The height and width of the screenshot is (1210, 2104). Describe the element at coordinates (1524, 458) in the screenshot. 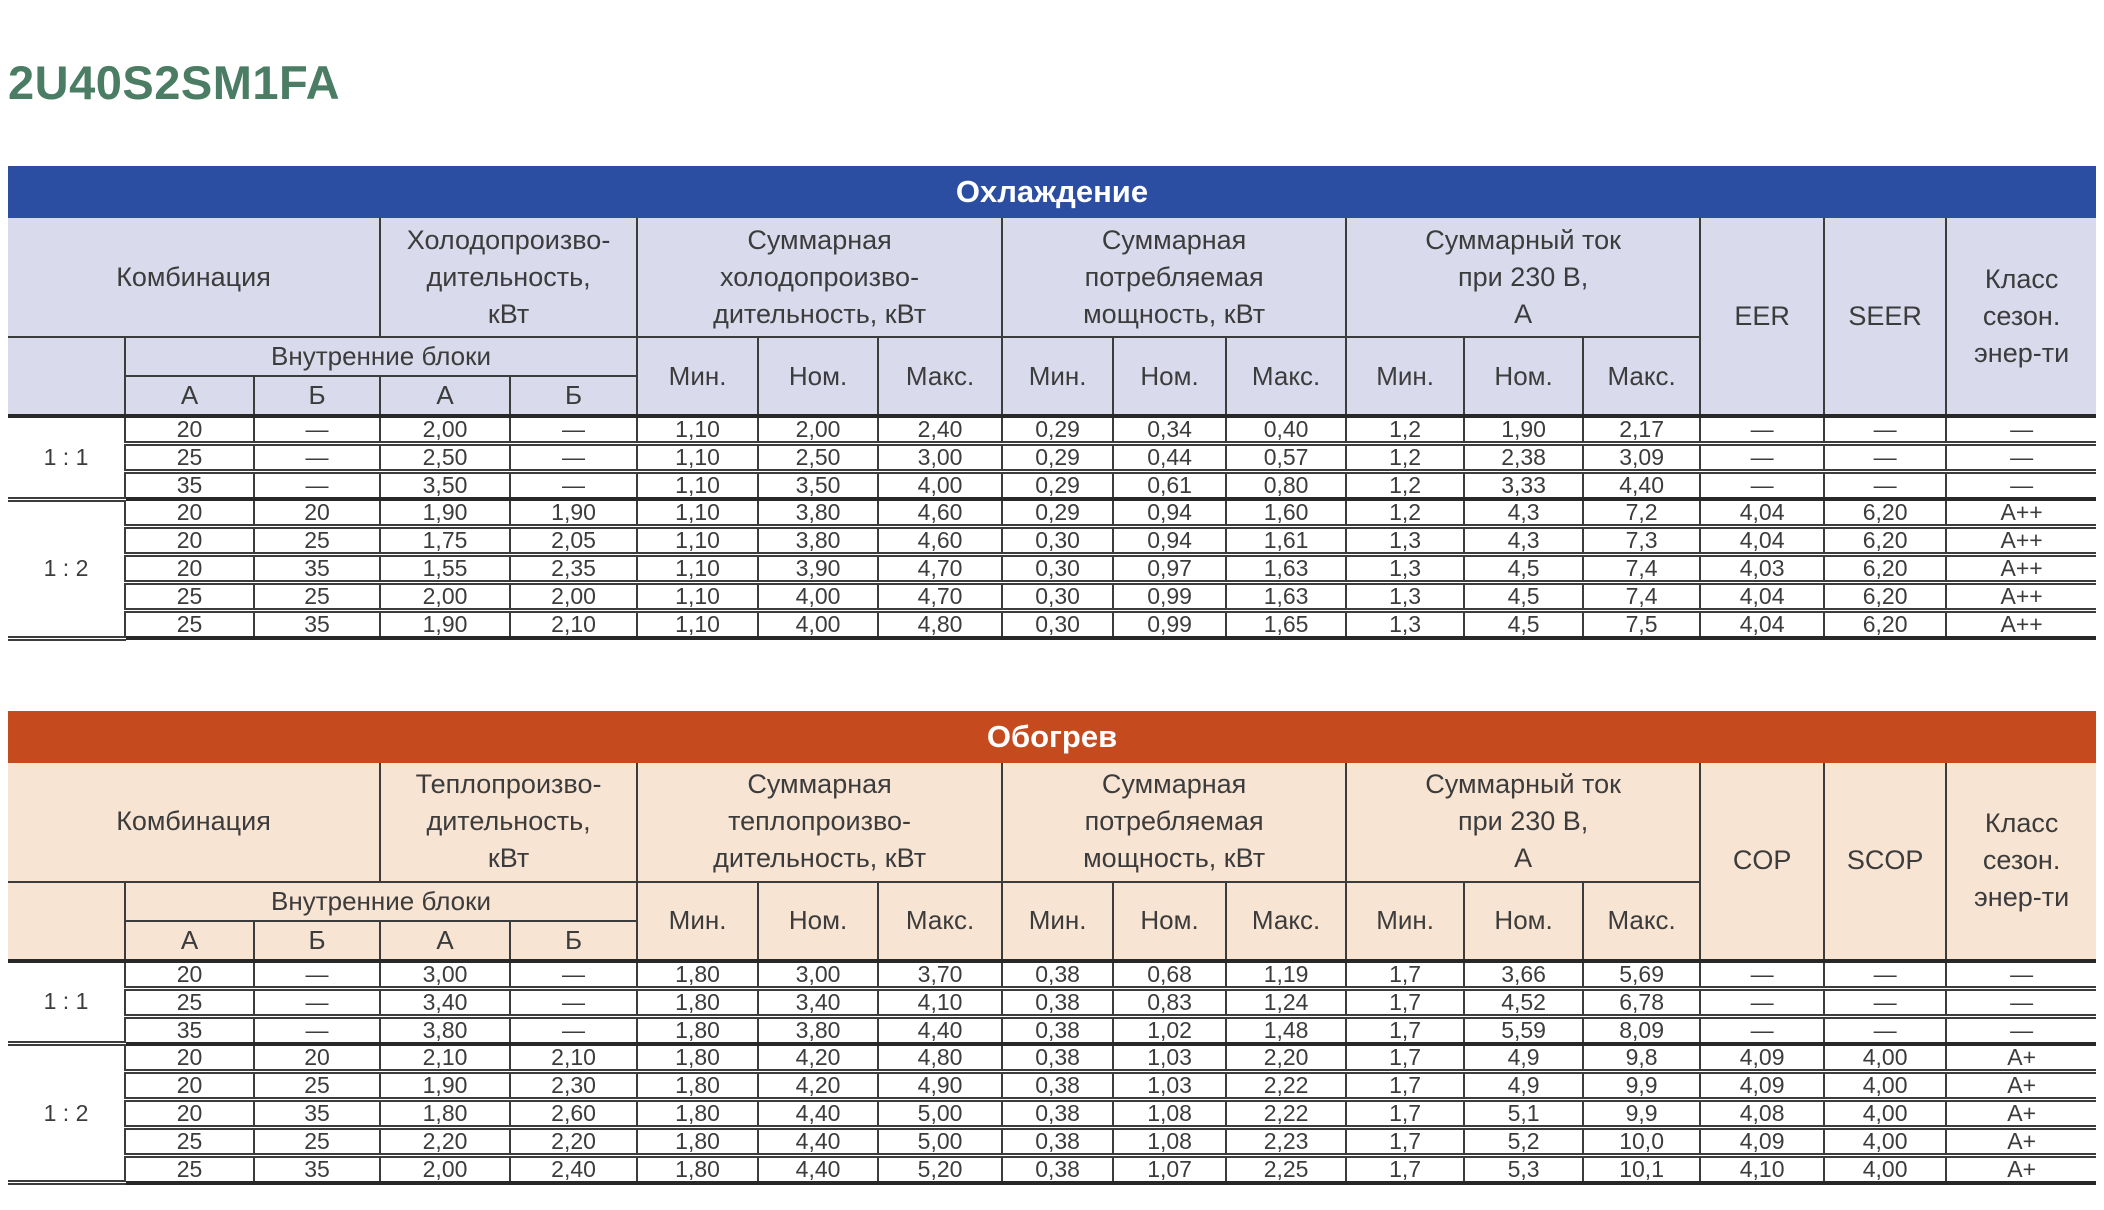

I see `spec-value-cell: 2,38` at that location.